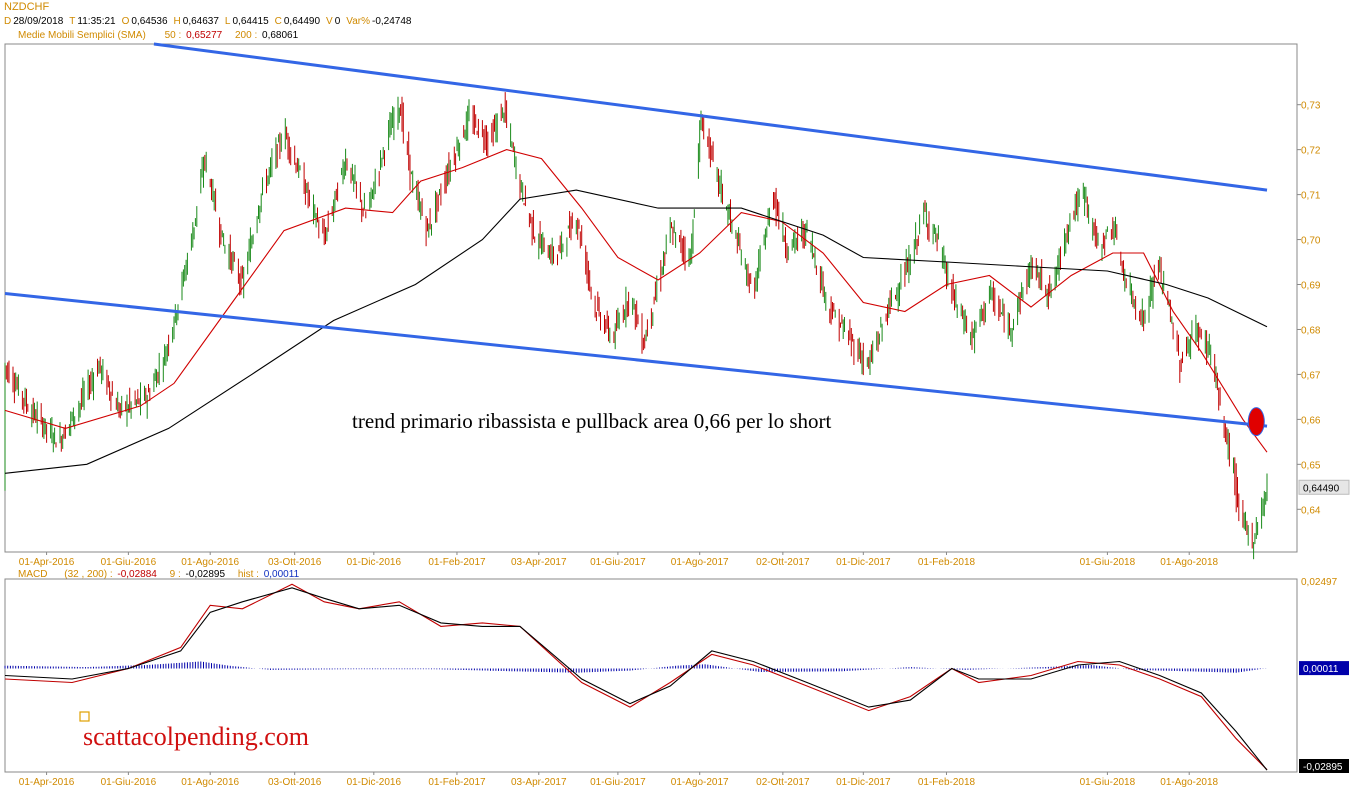  I want to click on macd-x-tick-label: 01-Ago-2018, so click(1189, 782).